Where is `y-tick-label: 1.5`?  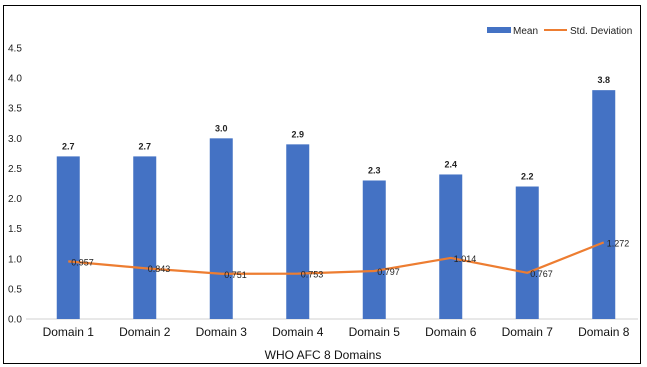 y-tick-label: 1.5 is located at coordinates (15, 229).